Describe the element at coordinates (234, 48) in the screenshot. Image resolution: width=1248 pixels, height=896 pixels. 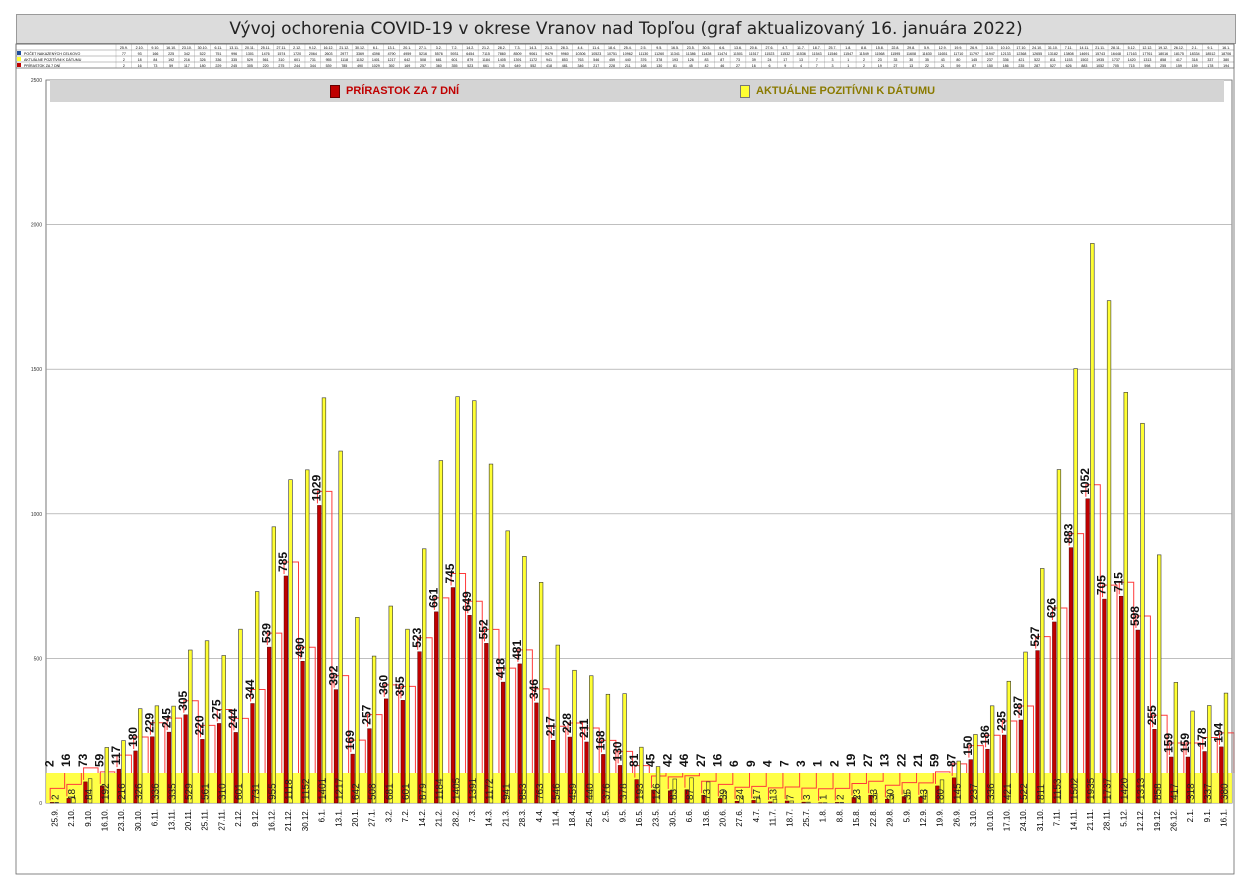
I see `table-header-cell: 13.11.` at that location.